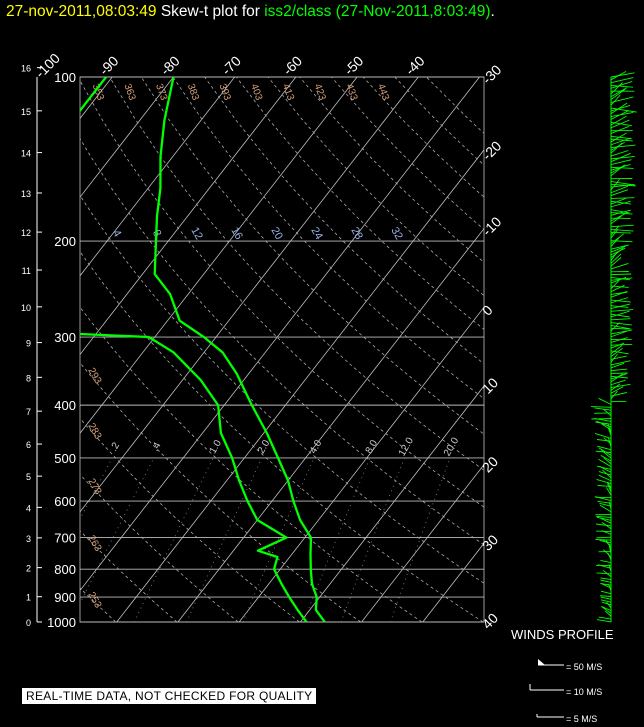  I want to click on pressure-tick-label: 800, so click(65, 569).